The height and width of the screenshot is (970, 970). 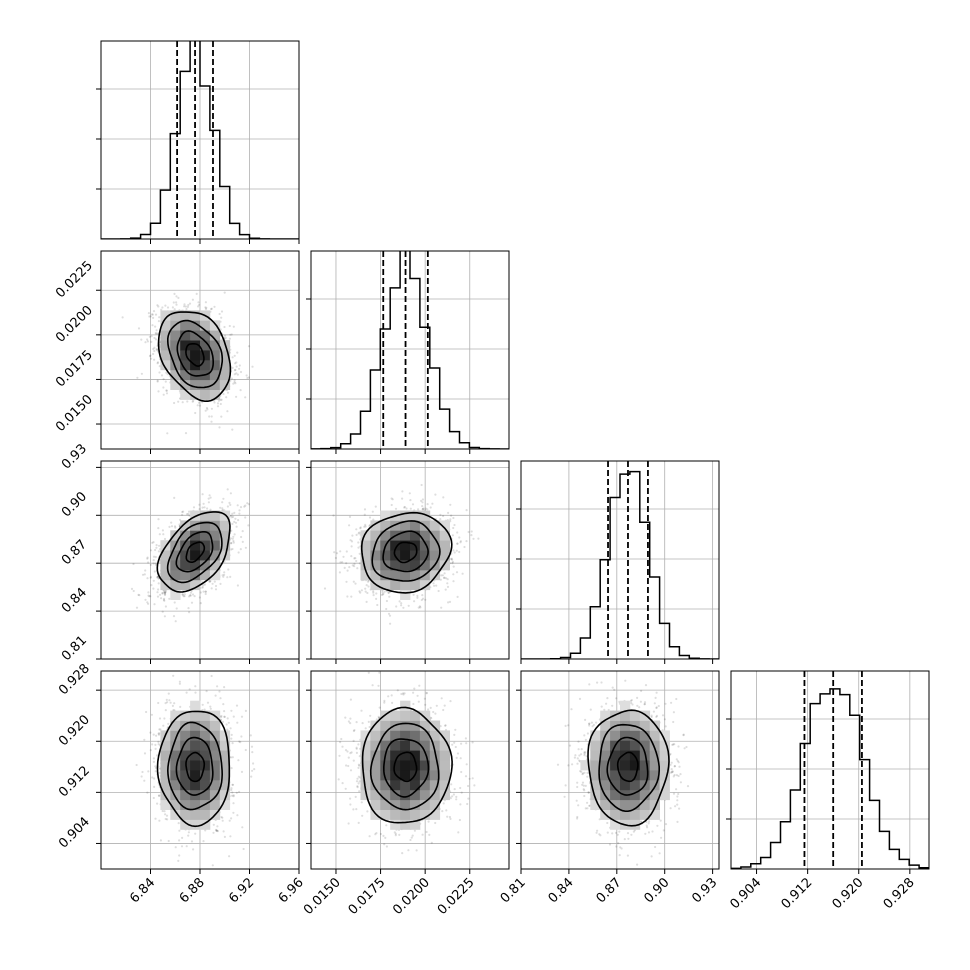 I want to click on x-tick-label-2-2: 0.87, so click(x=609, y=890).